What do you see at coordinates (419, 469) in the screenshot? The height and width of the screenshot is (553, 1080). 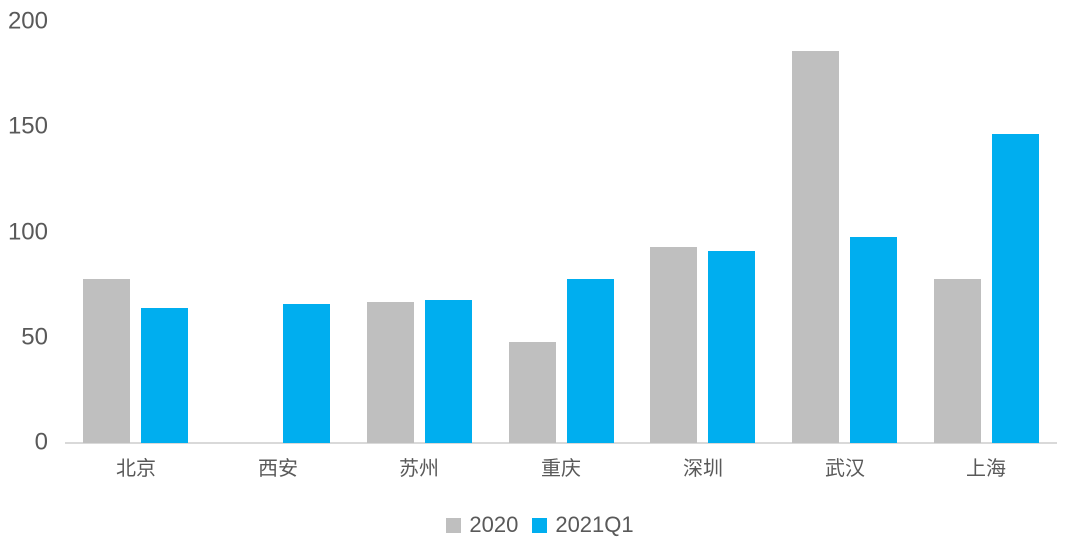 I see `x-label-苏州: 苏州` at bounding box center [419, 469].